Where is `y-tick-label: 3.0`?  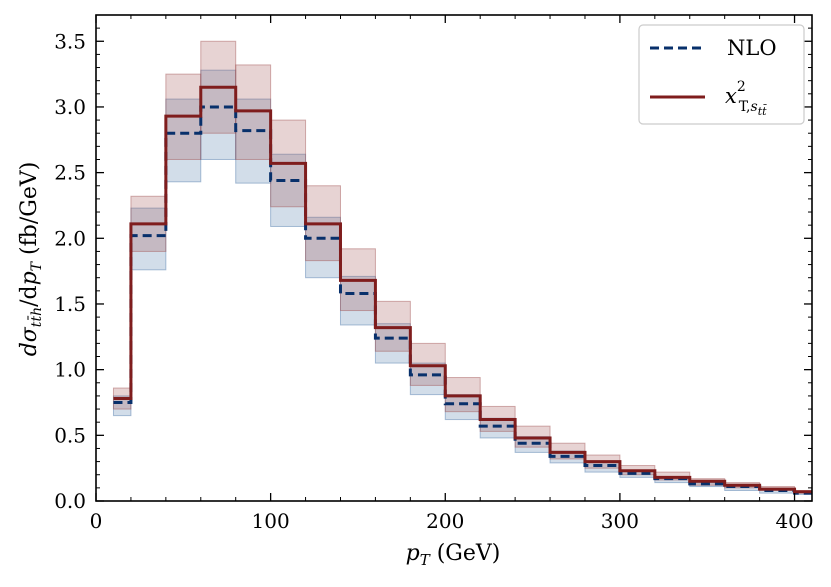
y-tick-label: 3.0 is located at coordinates (70, 107).